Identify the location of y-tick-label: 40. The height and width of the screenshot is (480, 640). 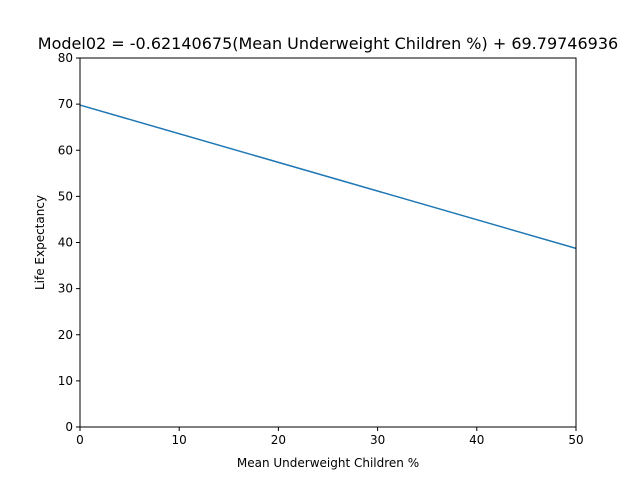
(65, 243).